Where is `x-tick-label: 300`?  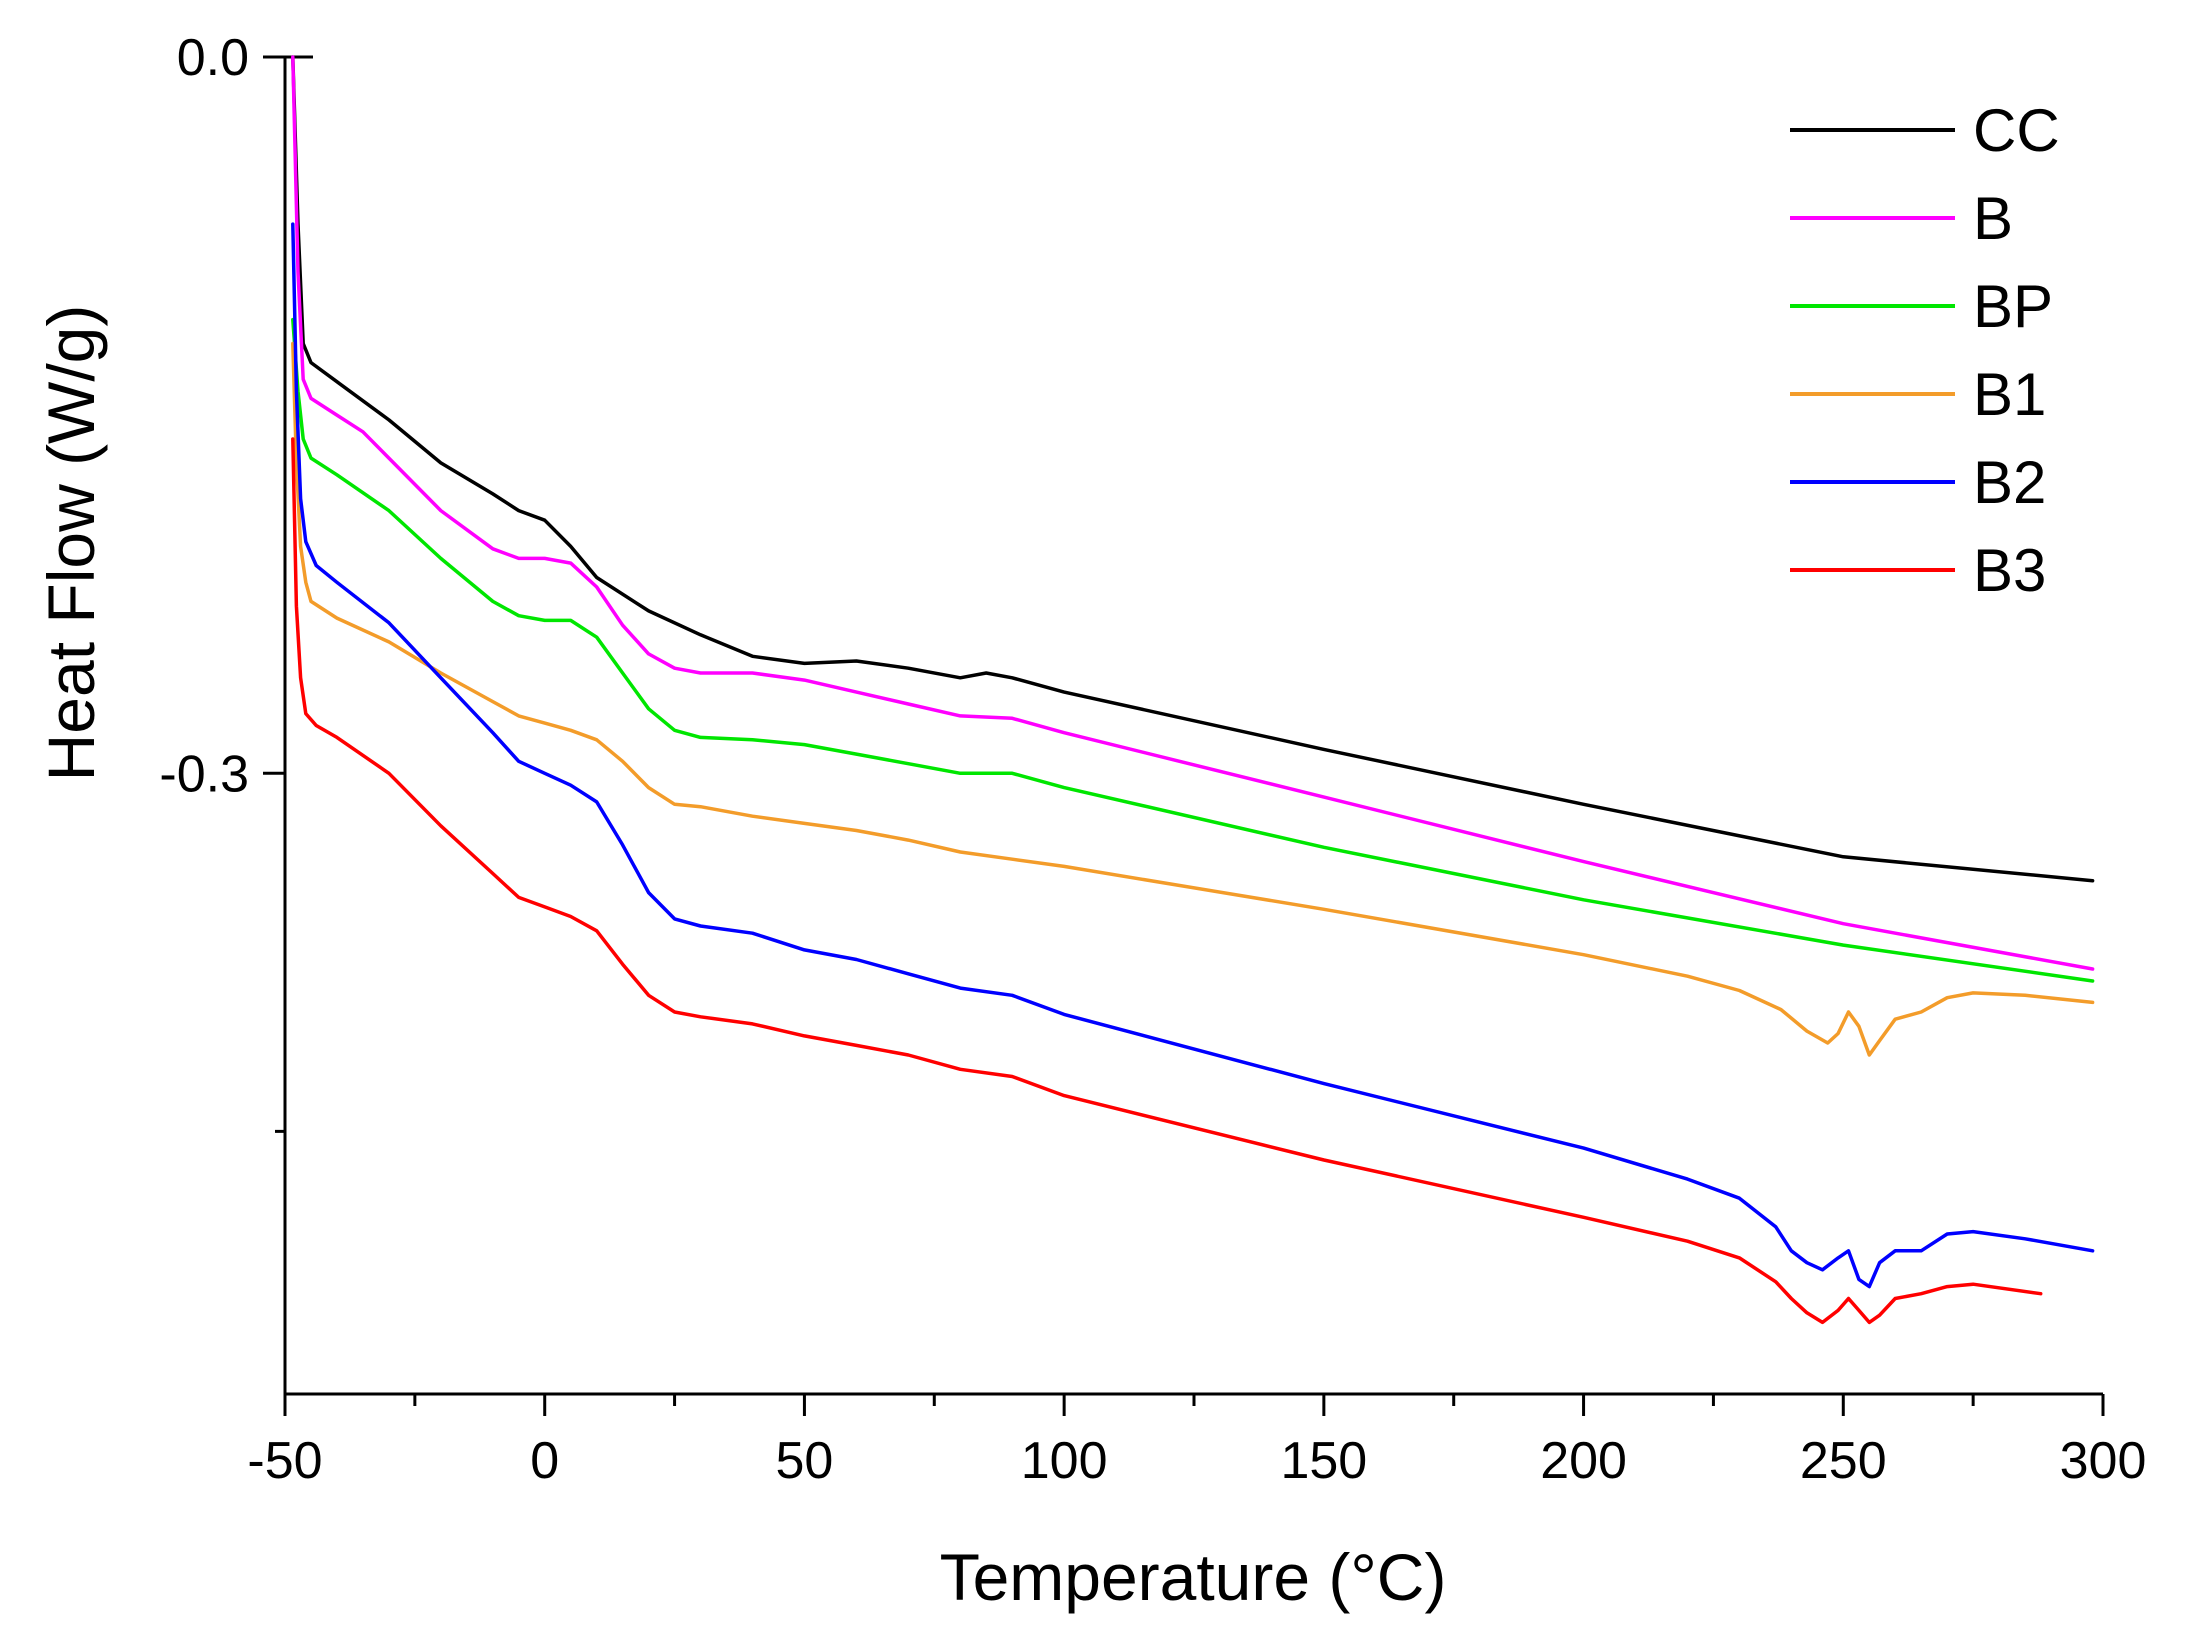
x-tick-label: 300 is located at coordinates (2103, 1461).